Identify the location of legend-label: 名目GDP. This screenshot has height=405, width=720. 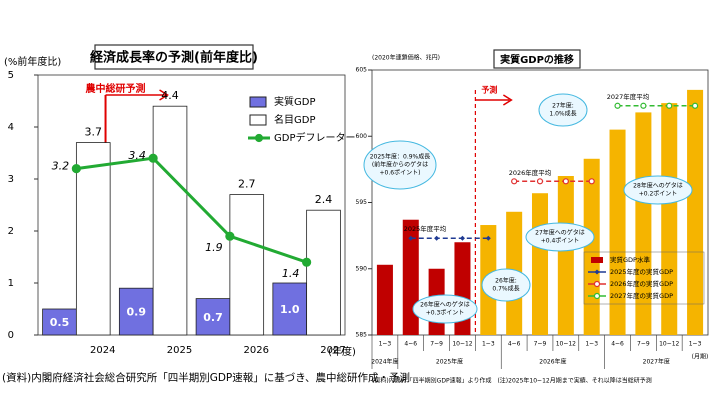
(294, 119).